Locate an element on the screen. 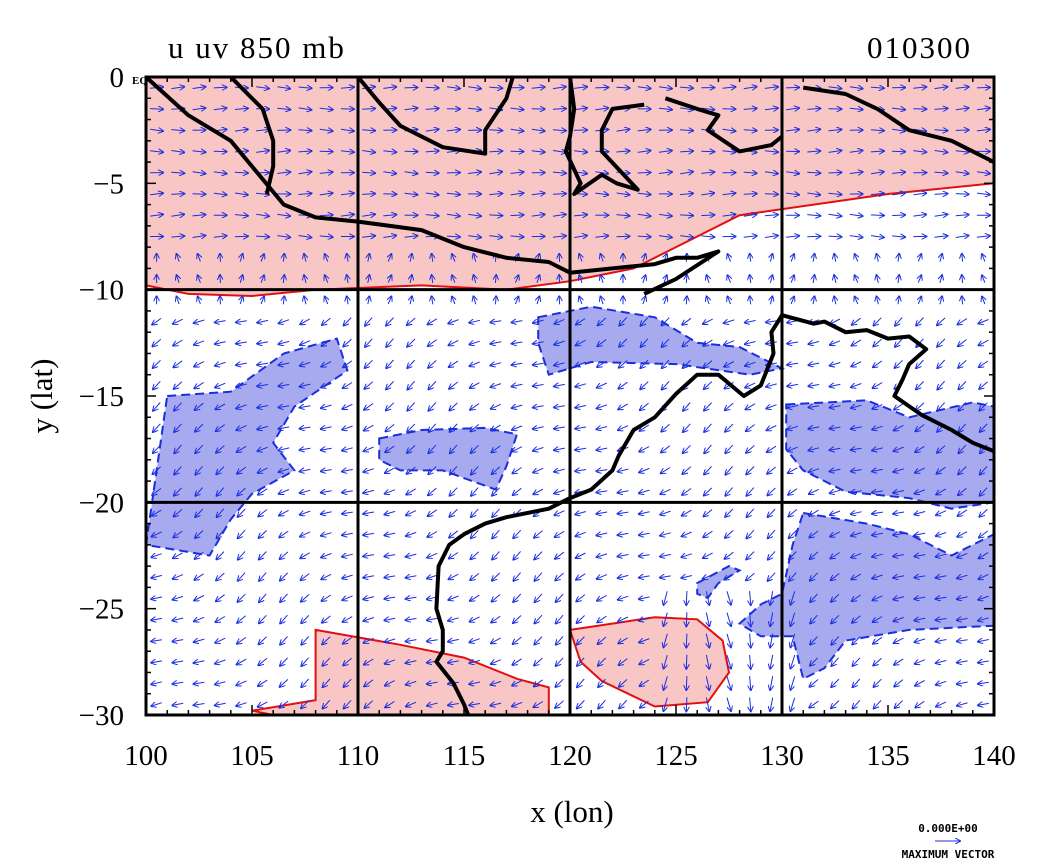 The height and width of the screenshot is (865, 1056). y-tick-label: −15 is located at coordinates (101, 397).